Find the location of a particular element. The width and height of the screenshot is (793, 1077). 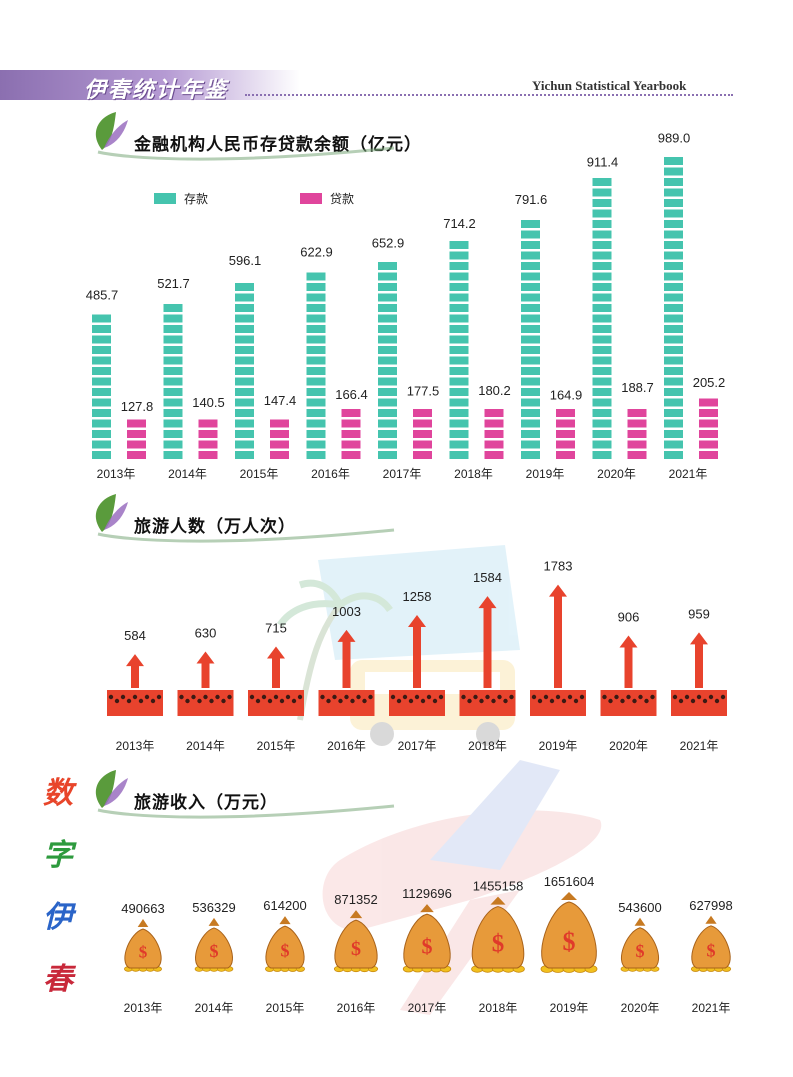

income-value-label-2: 536329 is located at coordinates (213, 907).